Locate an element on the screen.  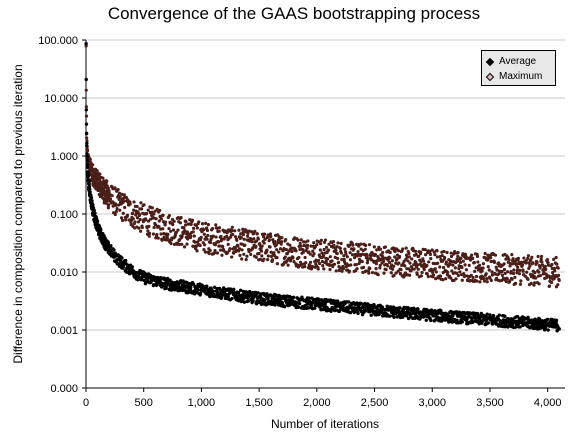
legend: Average Maximum is located at coordinates (518, 68).